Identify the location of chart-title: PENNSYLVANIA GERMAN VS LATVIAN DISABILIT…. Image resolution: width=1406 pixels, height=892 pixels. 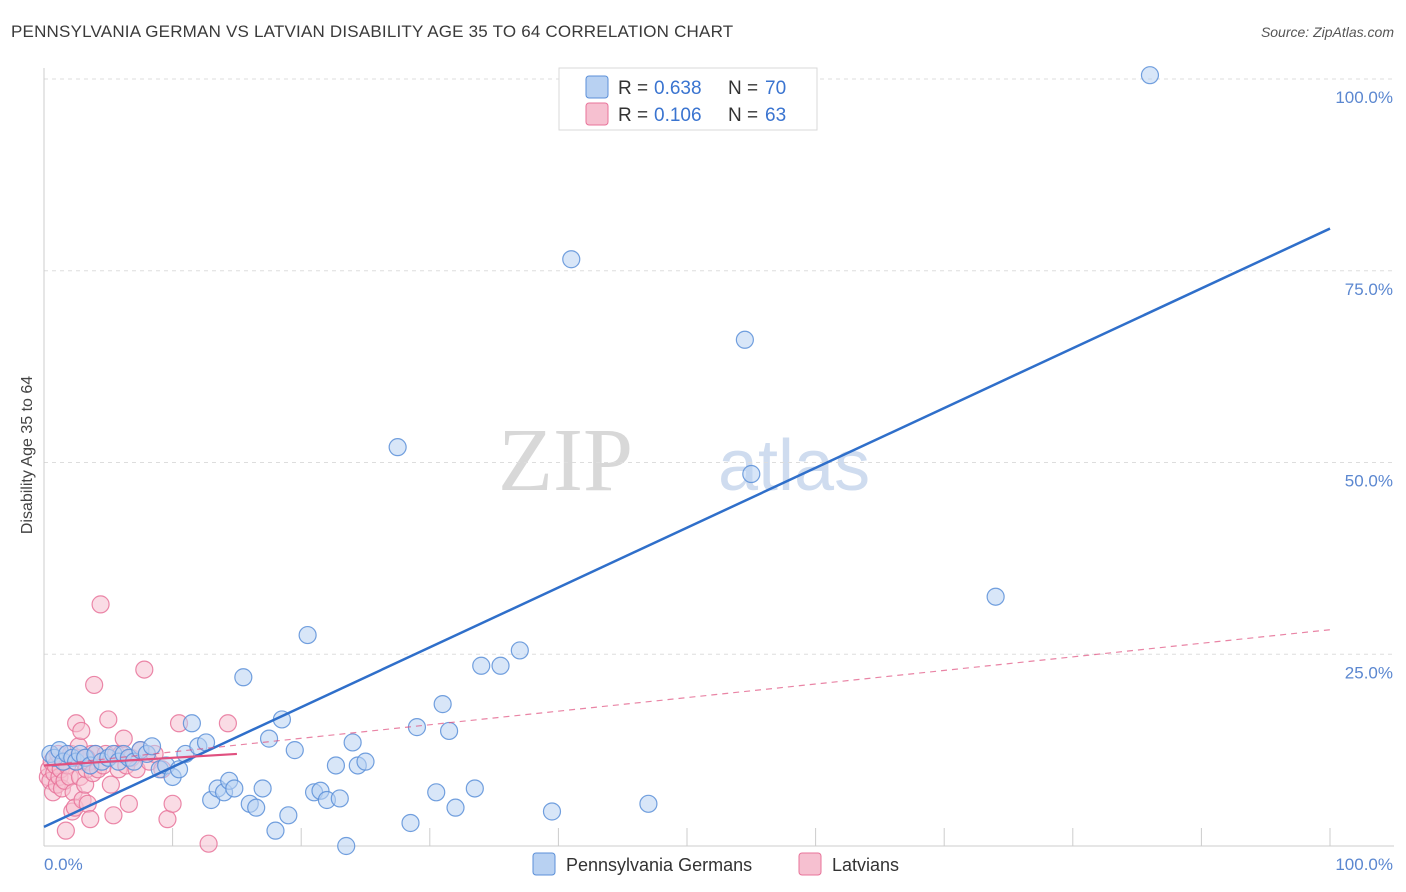
(372, 31).